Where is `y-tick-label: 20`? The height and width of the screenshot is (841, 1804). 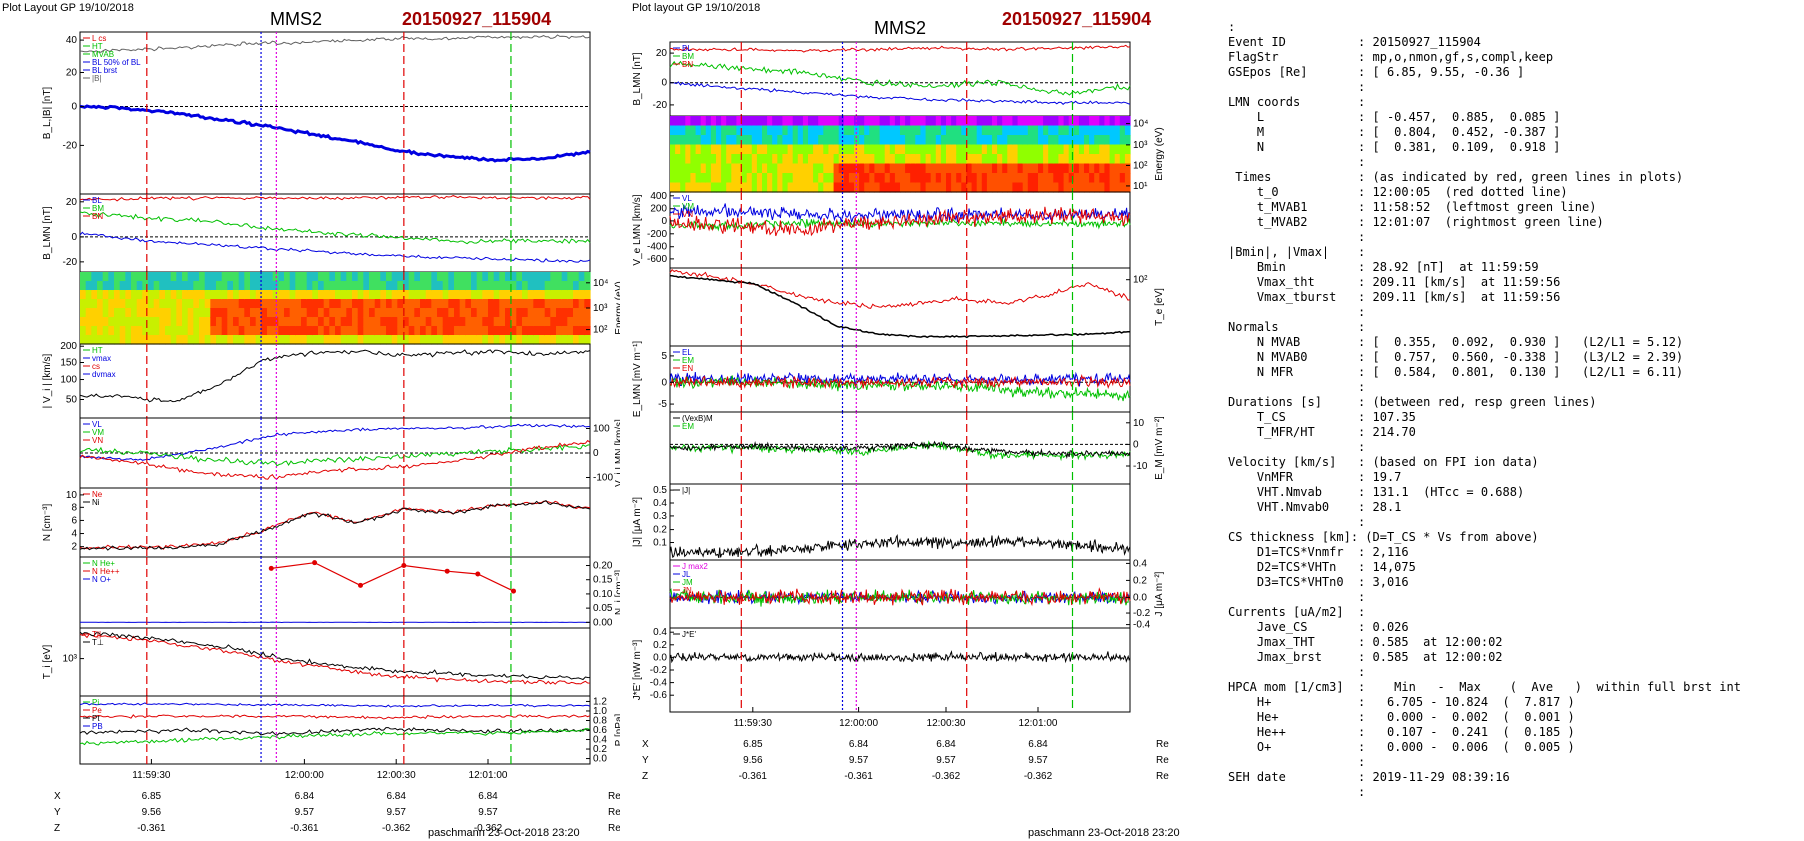
y-tick-label: 20 is located at coordinates (72, 73).